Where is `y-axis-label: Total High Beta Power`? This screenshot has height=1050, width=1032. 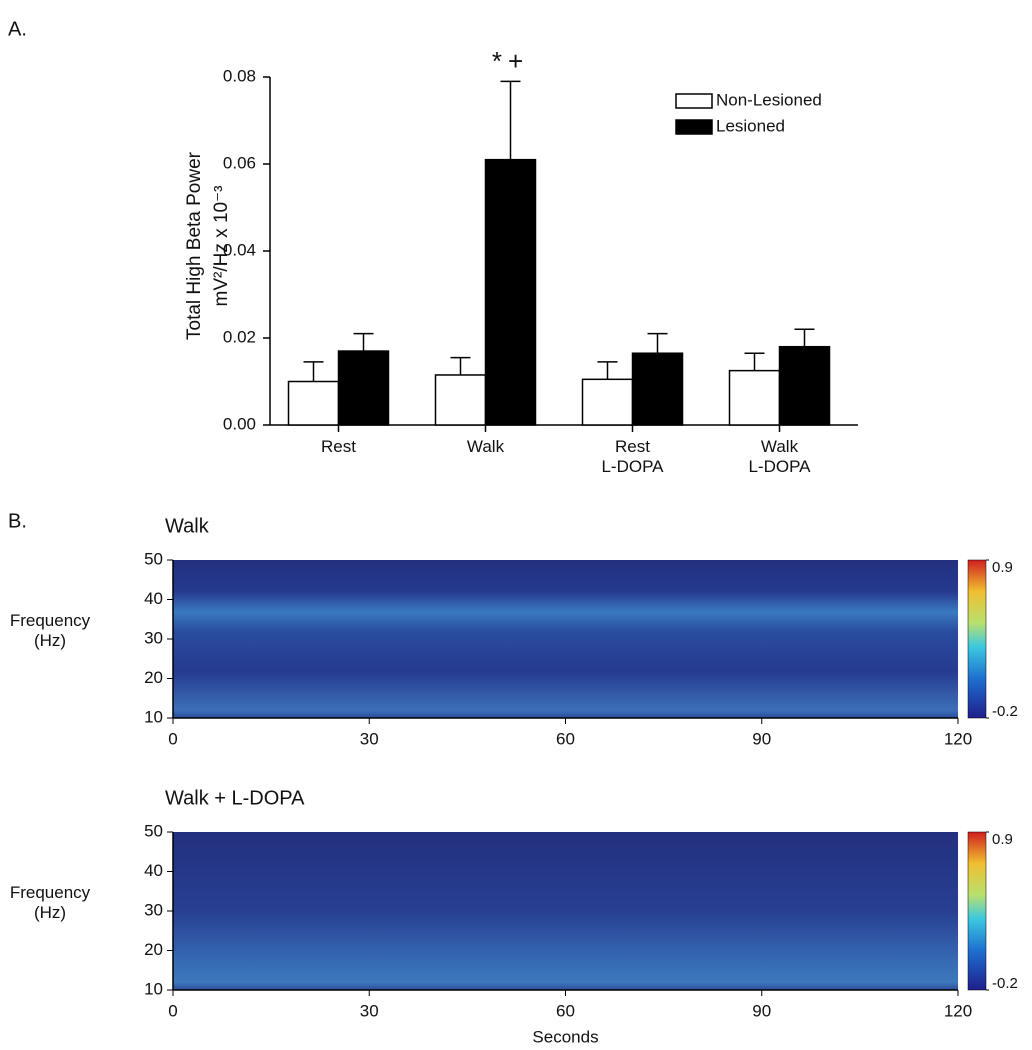 y-axis-label: Total High Beta Power is located at coordinates (194, 245).